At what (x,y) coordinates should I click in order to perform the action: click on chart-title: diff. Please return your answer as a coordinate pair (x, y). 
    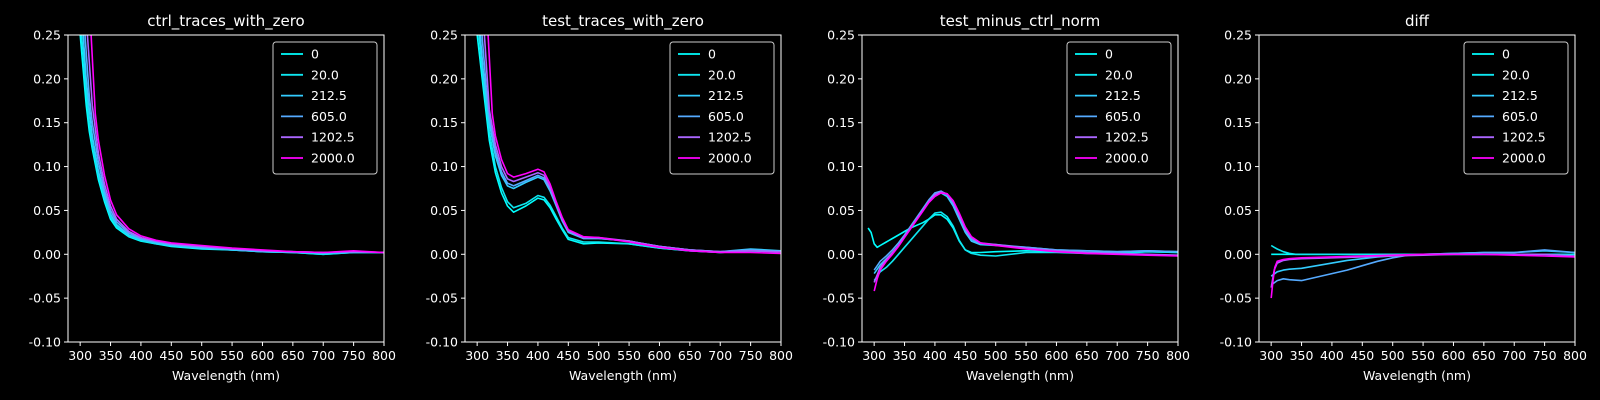
    Looking at the image, I should click on (1417, 21).